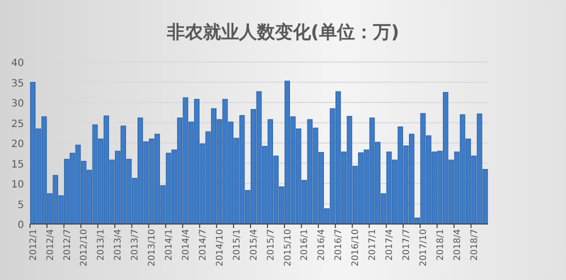 Image resolution: width=566 pixels, height=280 pixels. What do you see at coordinates (51, 244) in the screenshot?
I see `x-tick-label: 2012/4` at bounding box center [51, 244].